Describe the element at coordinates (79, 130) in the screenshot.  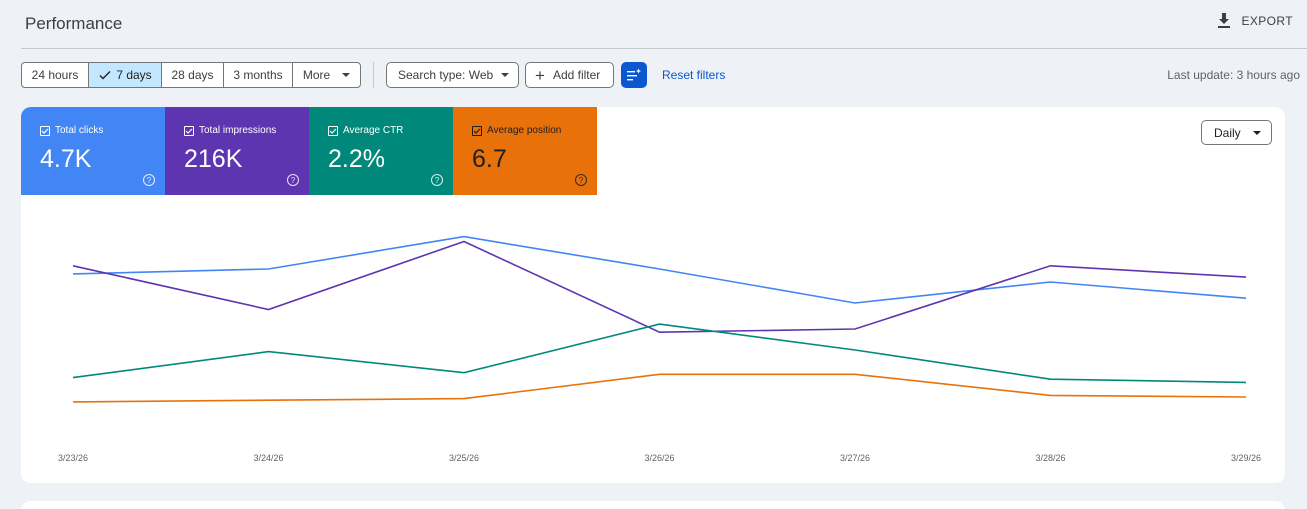
I see `metric-label-text: Total clicks` at that location.